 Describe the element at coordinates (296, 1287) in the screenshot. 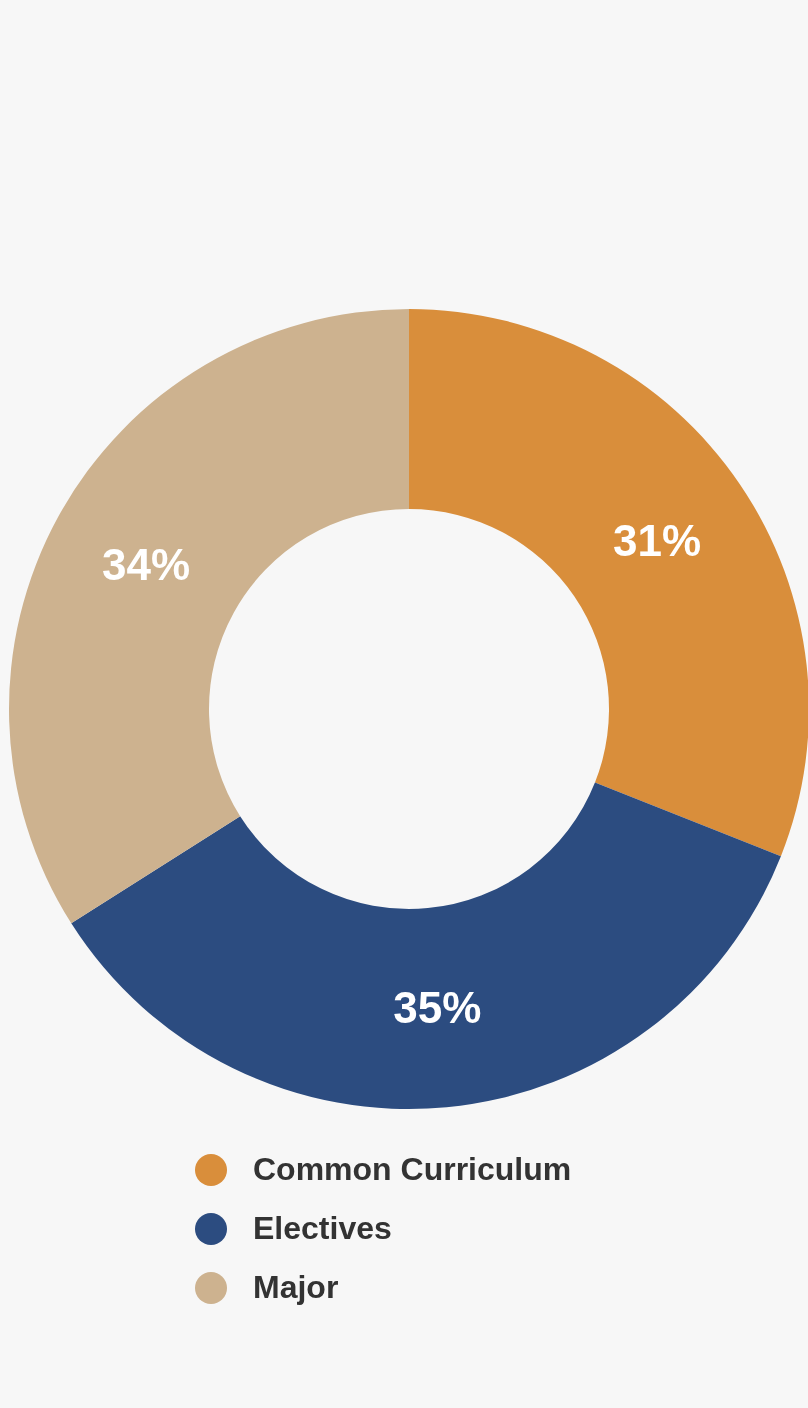

I see `legend-label: Major` at that location.